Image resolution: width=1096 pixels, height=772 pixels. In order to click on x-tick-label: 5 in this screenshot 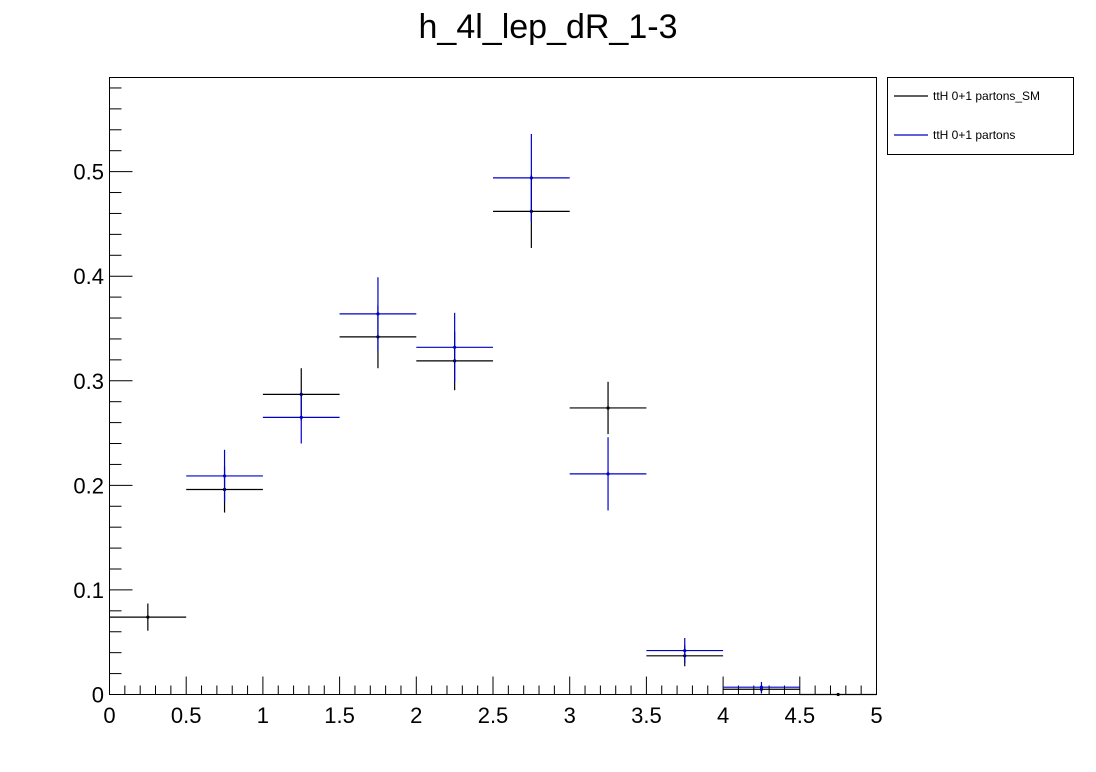, I will do `click(876, 715)`.